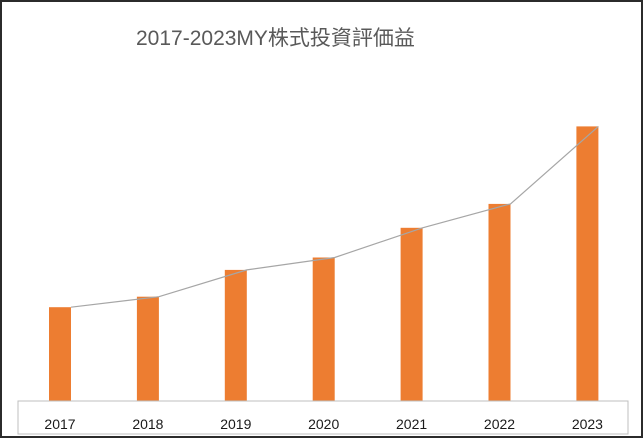  I want to click on bar-2021, so click(411, 314).